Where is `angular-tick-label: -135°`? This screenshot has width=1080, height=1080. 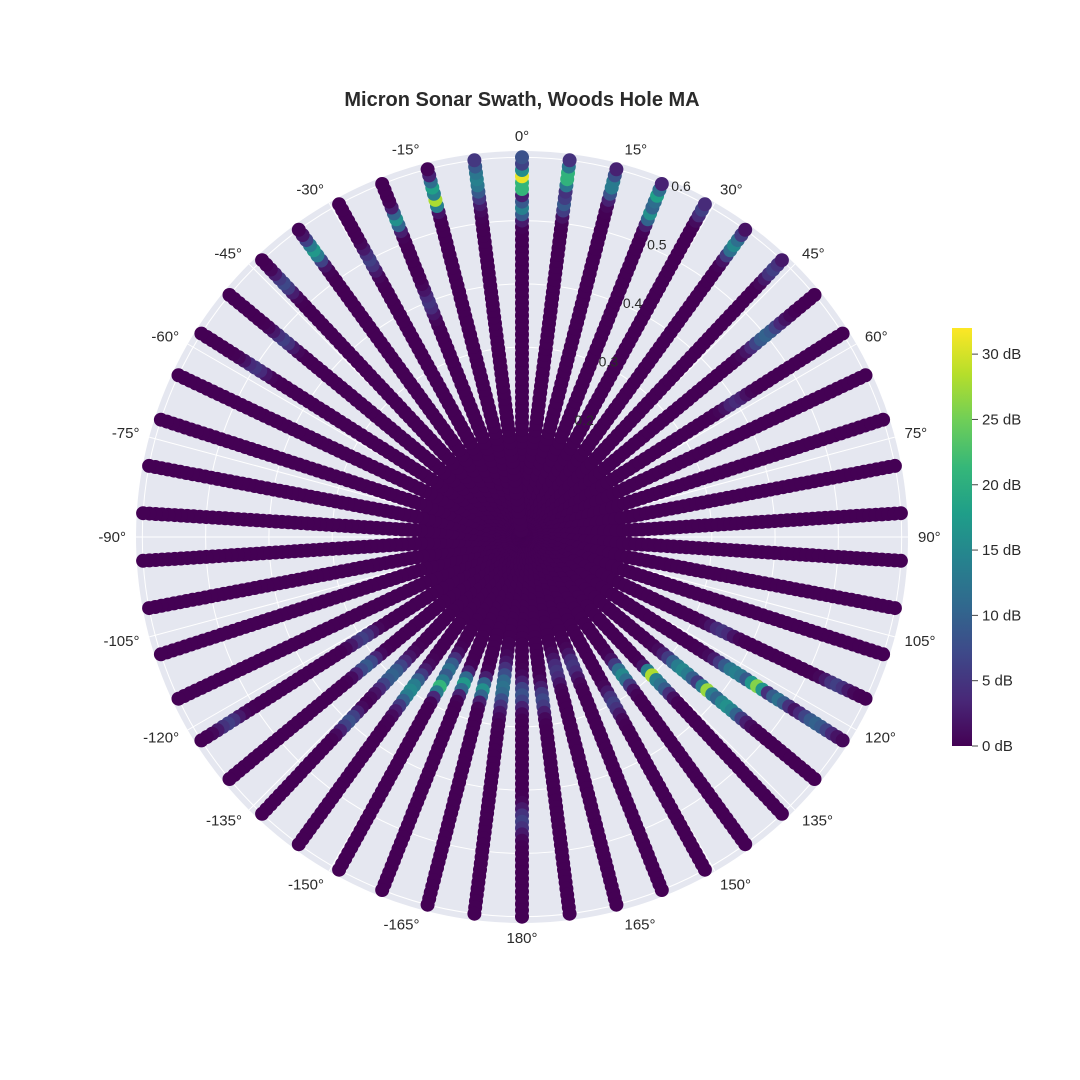
angular-tick-label: -135° is located at coordinates (224, 821).